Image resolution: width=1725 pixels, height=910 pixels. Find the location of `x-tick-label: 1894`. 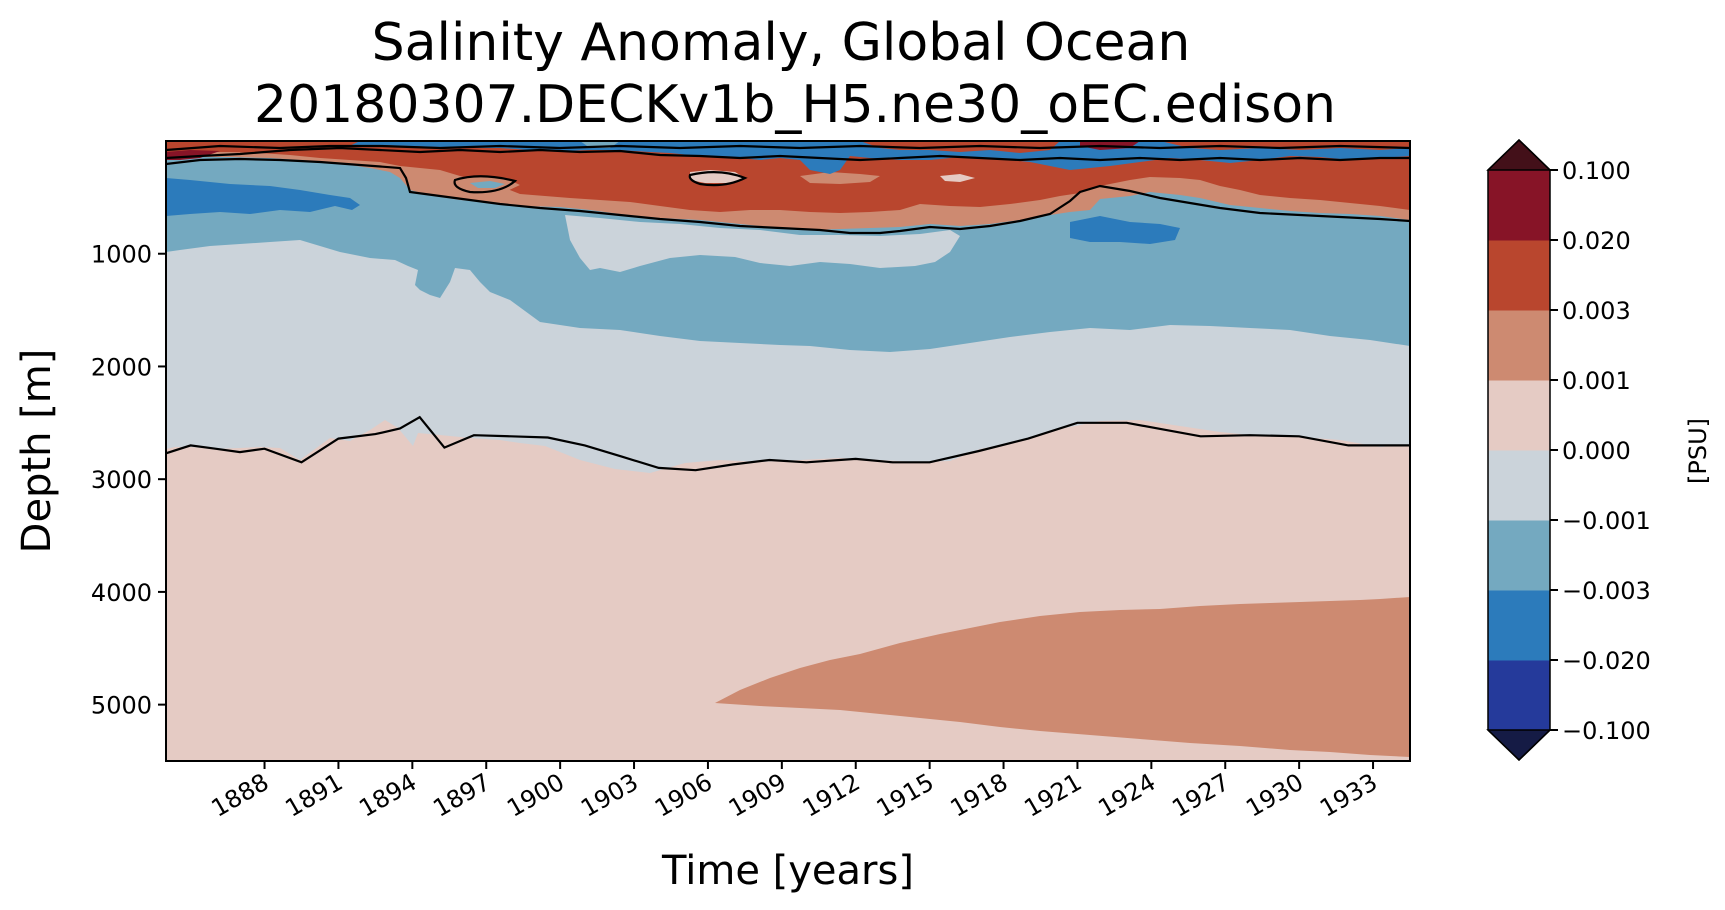

x-tick-label: 1894 is located at coordinates (387, 795).